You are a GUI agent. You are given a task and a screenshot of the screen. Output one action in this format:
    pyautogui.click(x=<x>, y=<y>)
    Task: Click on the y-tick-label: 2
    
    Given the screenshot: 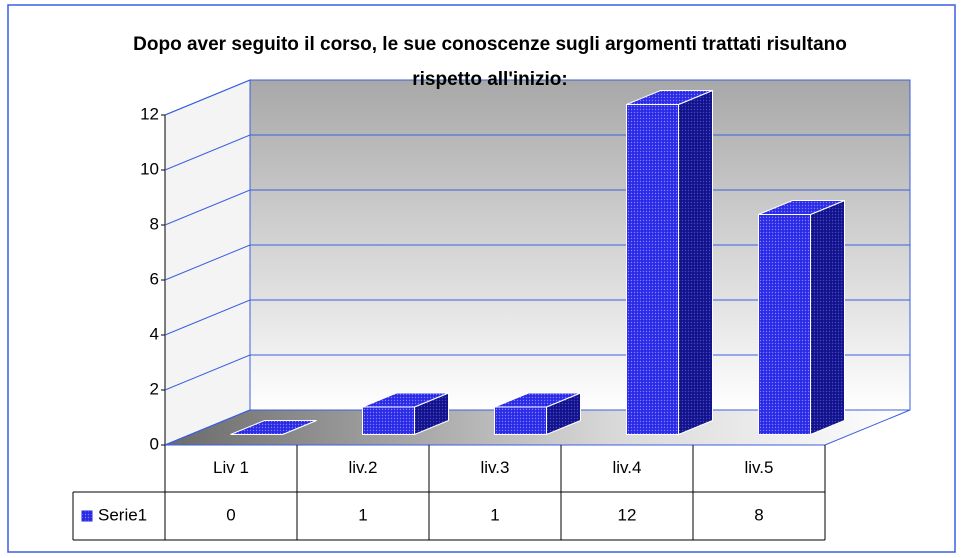 What is the action you would take?
    pyautogui.click(x=154, y=388)
    